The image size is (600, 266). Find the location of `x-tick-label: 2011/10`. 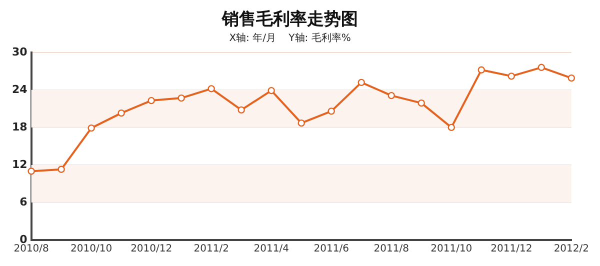

x-tick-label: 2011/10 is located at coordinates (451, 249).